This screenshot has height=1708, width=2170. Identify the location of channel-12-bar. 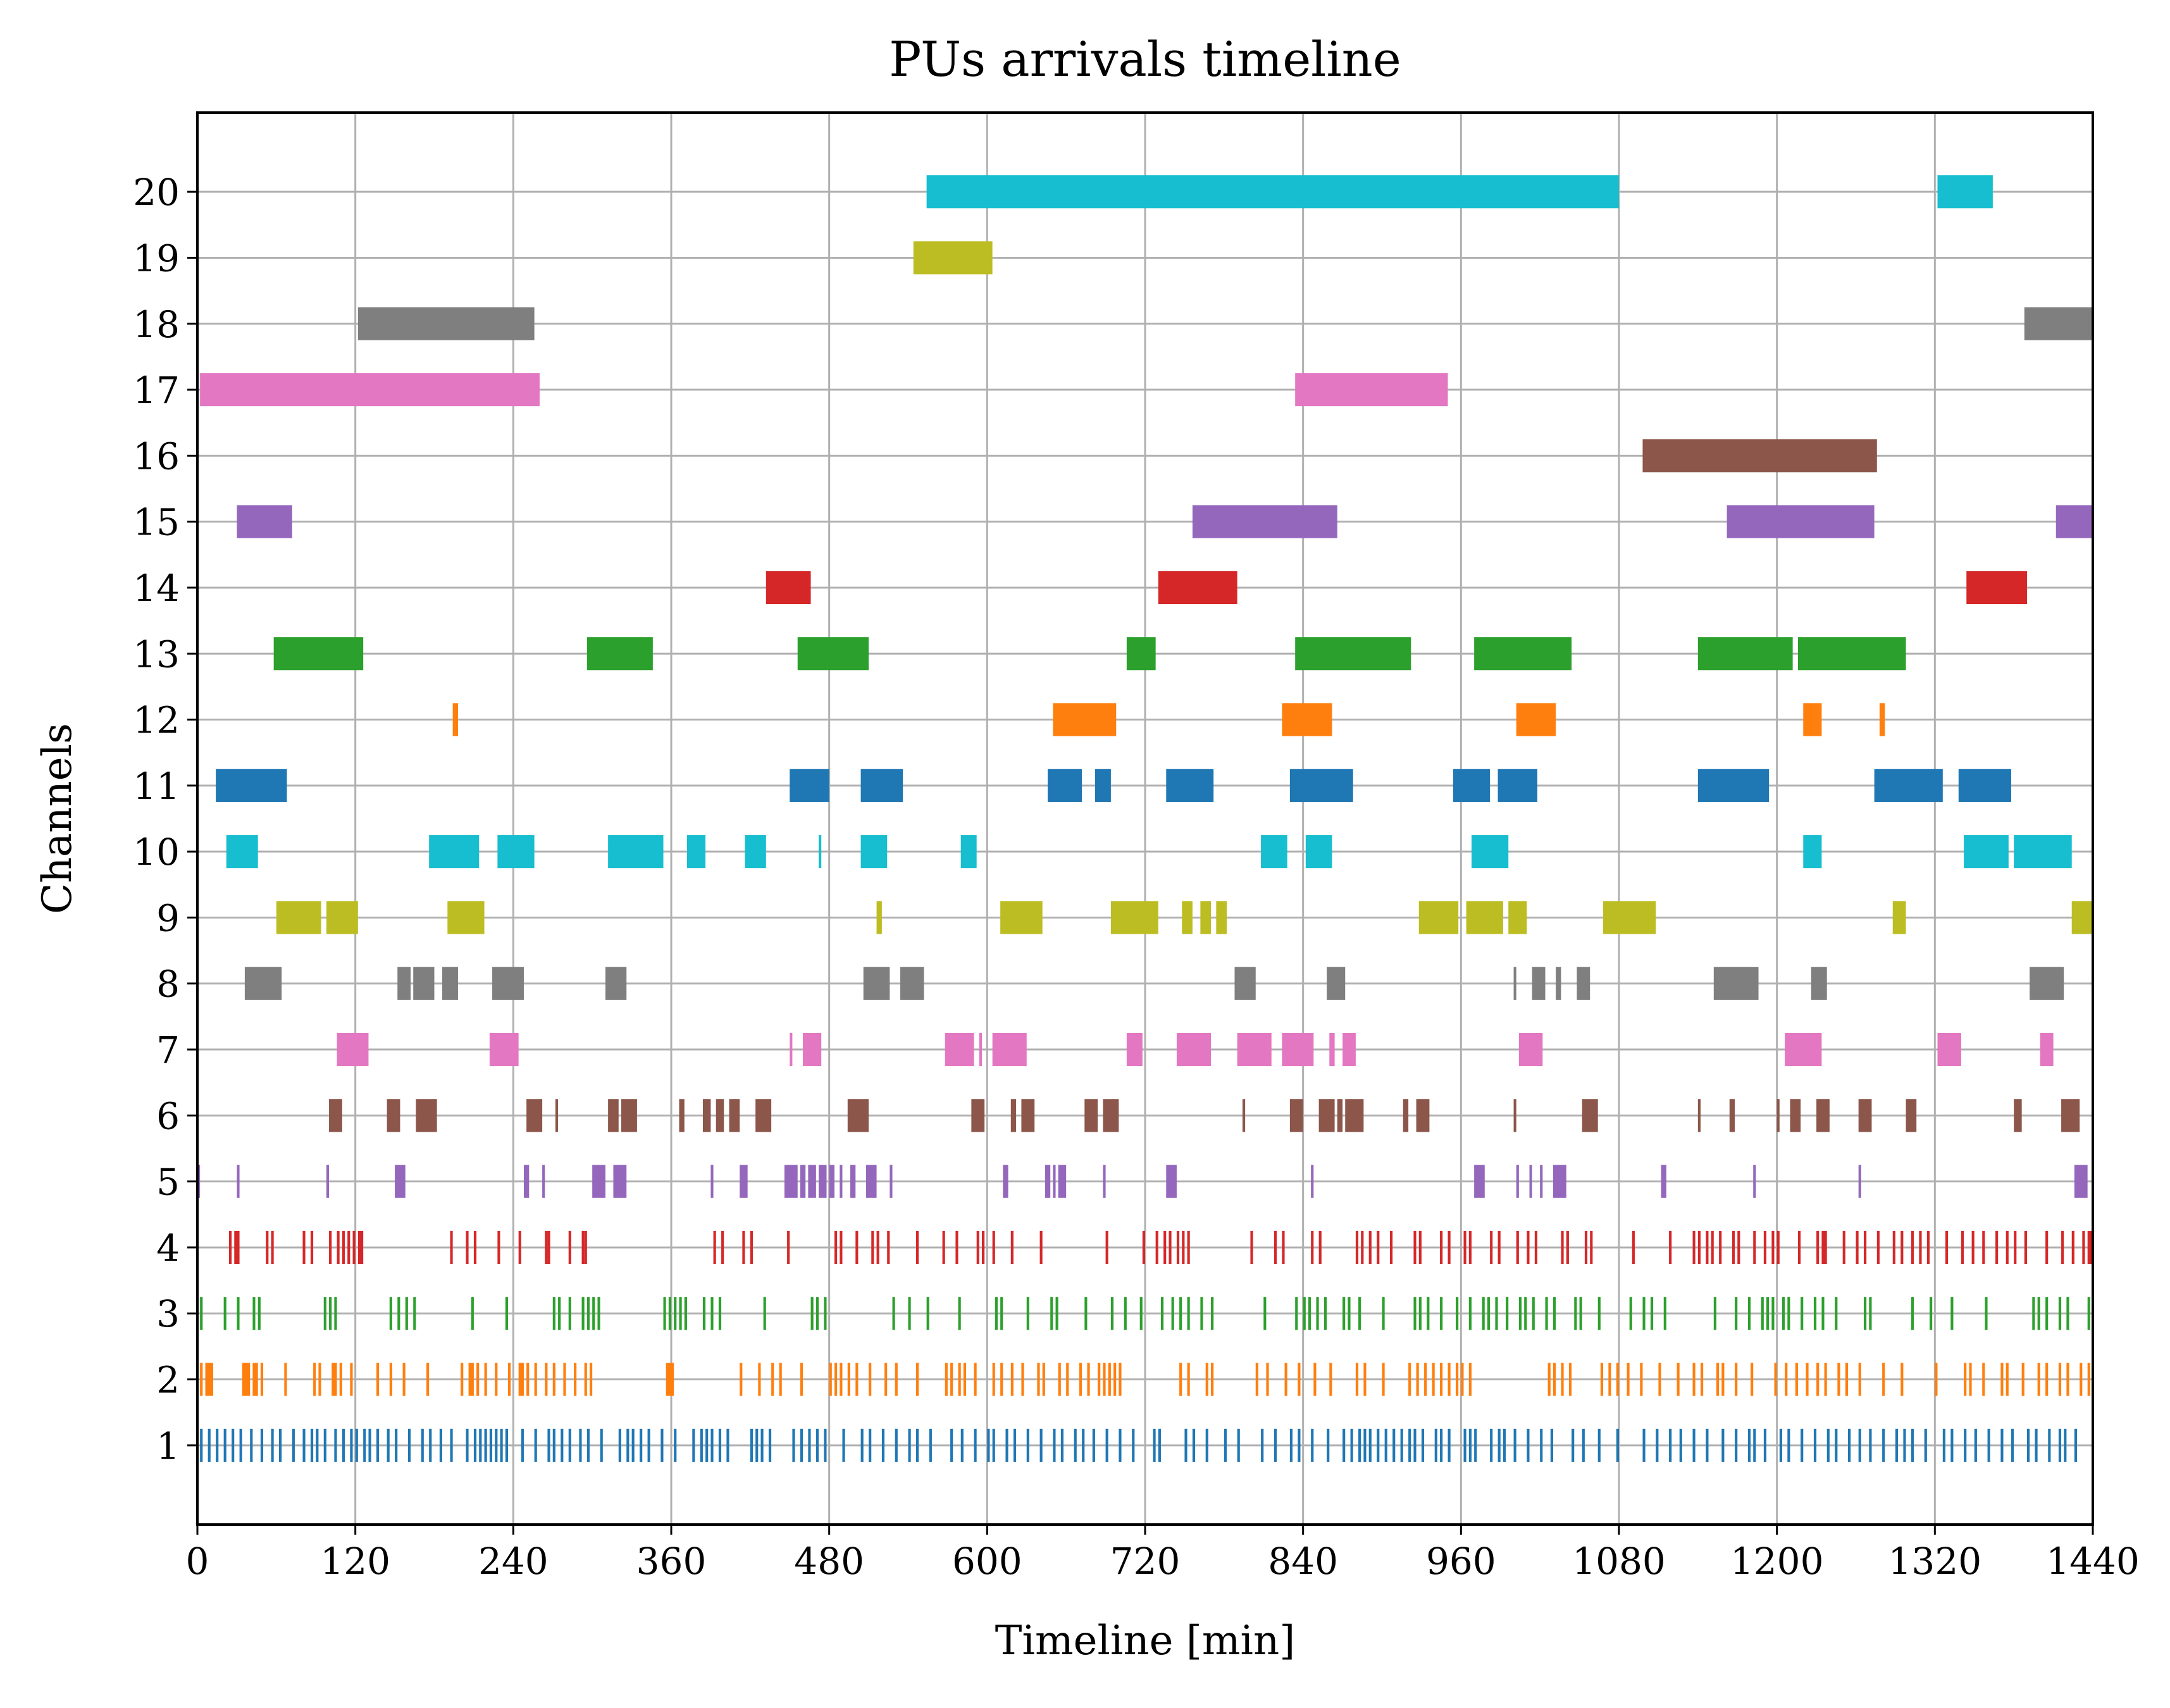
(1307, 719).